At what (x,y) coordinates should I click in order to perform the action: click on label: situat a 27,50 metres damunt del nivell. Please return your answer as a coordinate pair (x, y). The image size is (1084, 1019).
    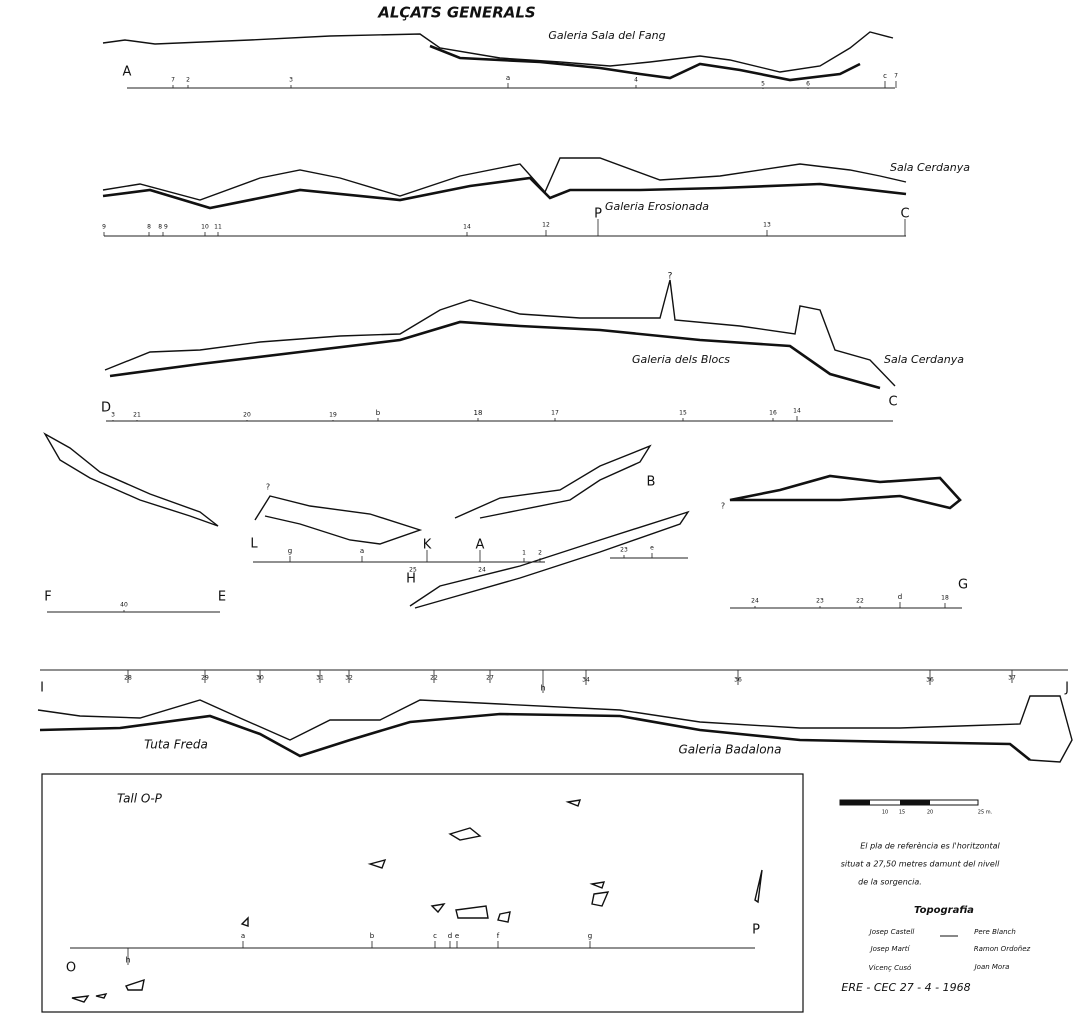
    Looking at the image, I should click on (920, 864).